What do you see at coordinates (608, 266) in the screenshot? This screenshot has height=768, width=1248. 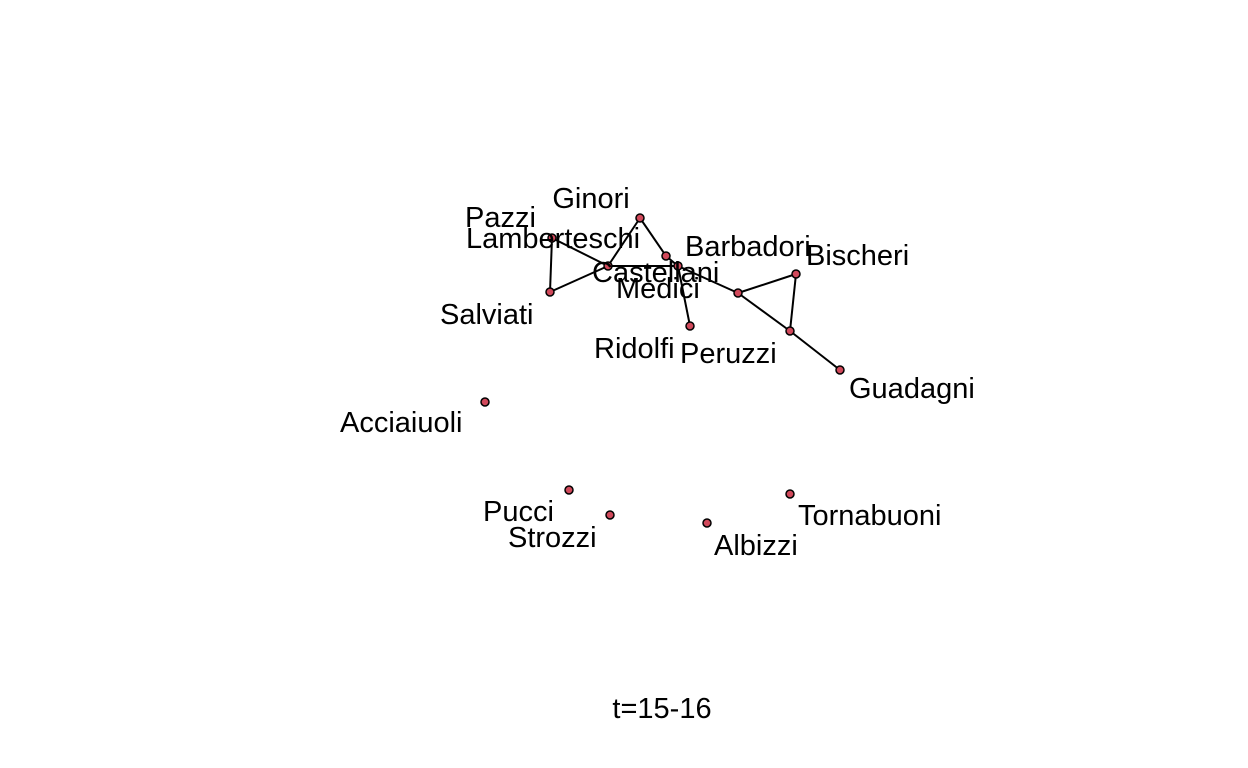 I see `node-castellani` at bounding box center [608, 266].